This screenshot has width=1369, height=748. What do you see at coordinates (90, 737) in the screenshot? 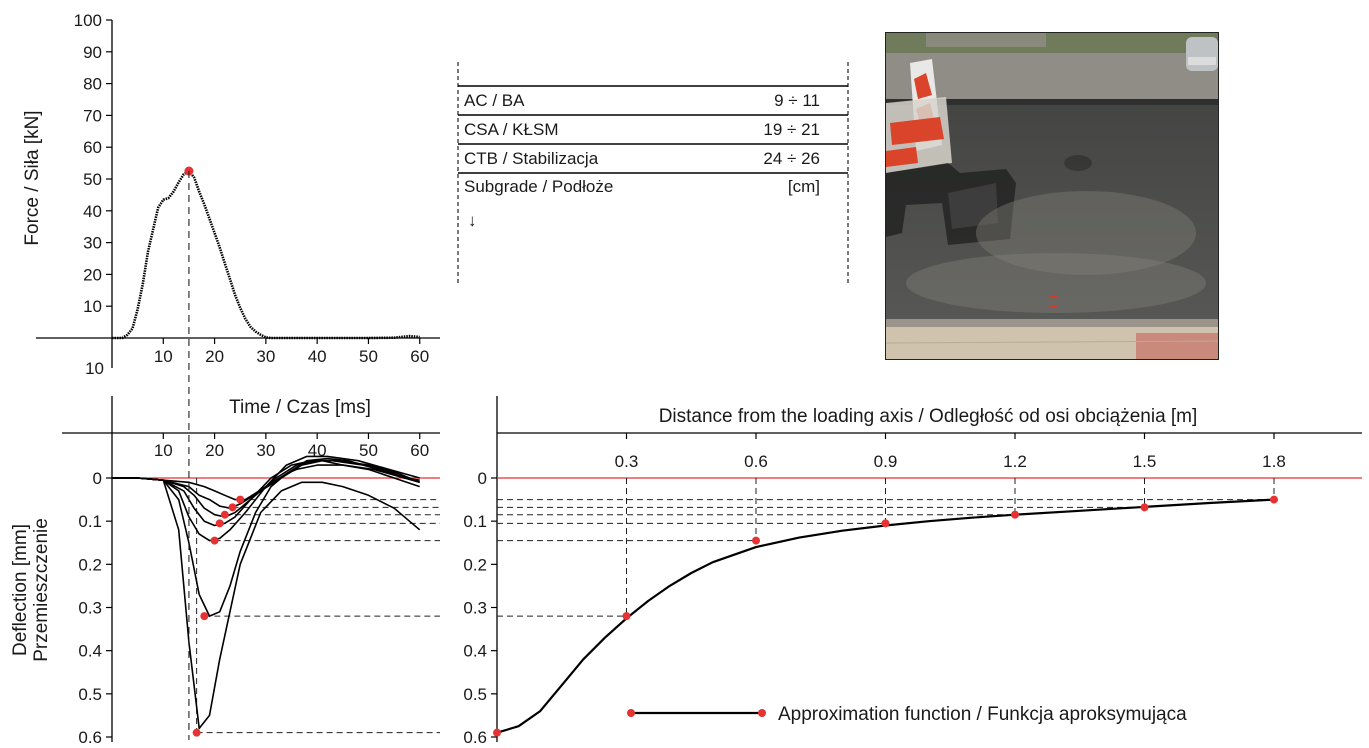
I see `deflection-ytick-label: 0.6` at bounding box center [90, 737].